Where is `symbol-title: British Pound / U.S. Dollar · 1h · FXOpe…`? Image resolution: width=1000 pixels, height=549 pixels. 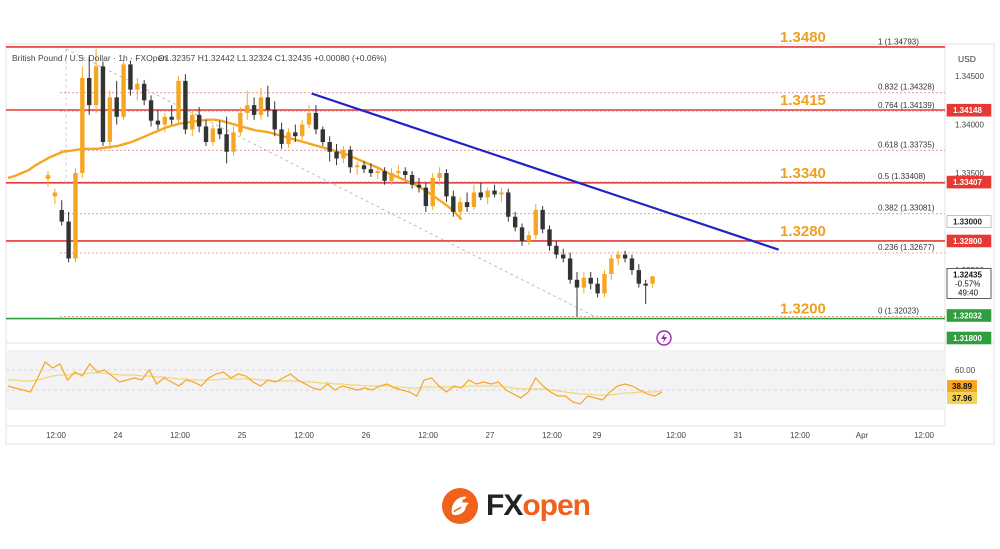 symbol-title: British Pound / U.S. Dollar · 1h · FXOpe… is located at coordinates (89, 58).